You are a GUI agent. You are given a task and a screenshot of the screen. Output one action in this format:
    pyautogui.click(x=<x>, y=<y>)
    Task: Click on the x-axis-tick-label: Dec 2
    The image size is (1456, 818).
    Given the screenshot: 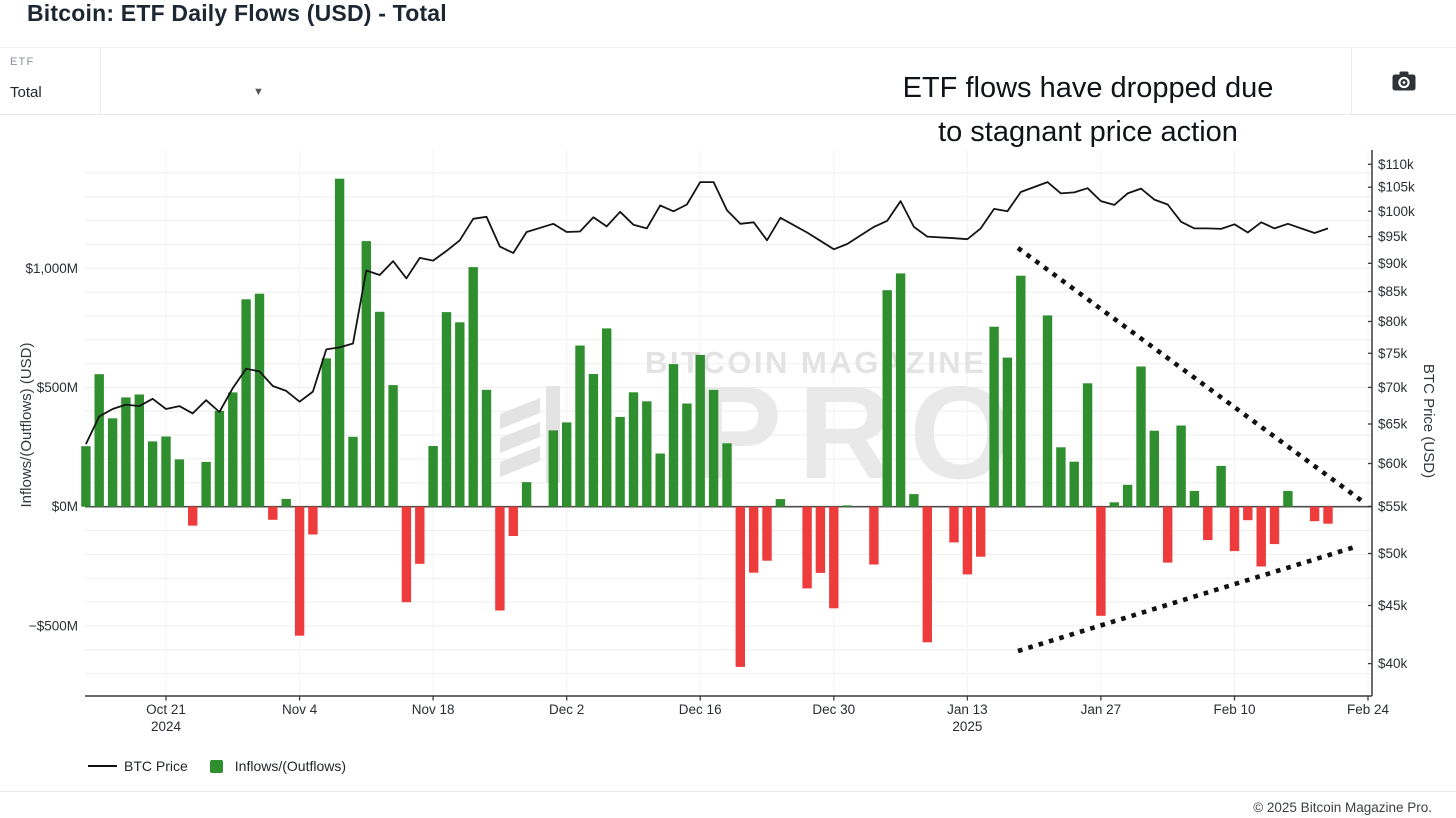 What is the action you would take?
    pyautogui.click(x=566, y=709)
    